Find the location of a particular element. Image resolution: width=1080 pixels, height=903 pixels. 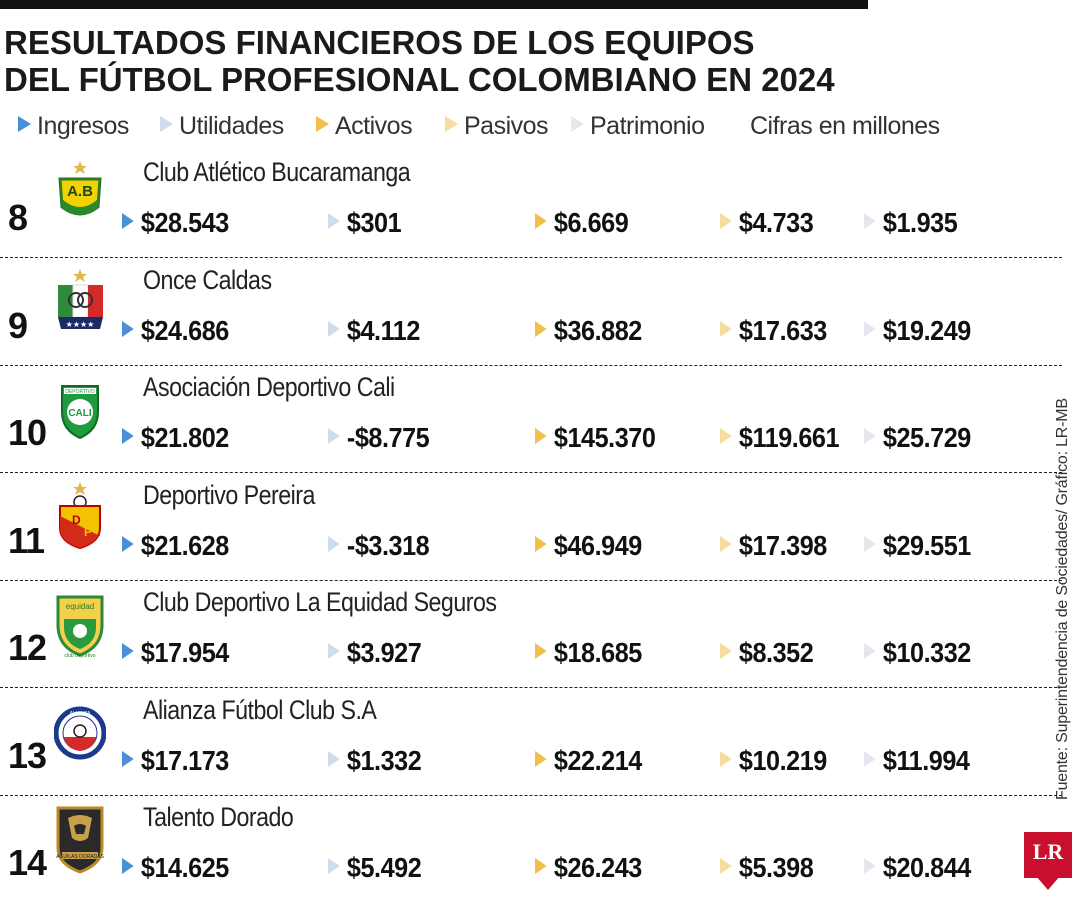

value-ingresos: $17.173 is located at coordinates (175, 761).